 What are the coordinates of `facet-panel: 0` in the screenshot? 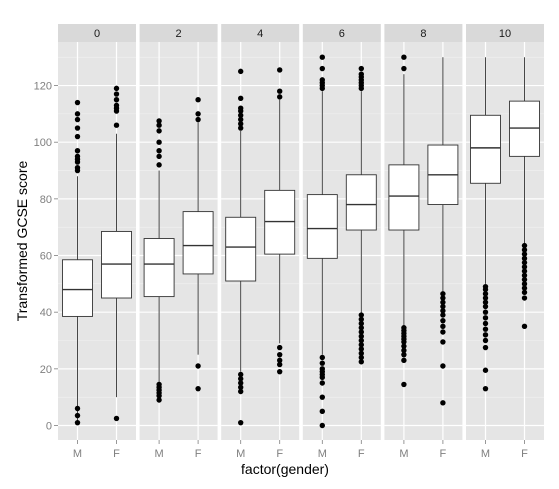 It's located at (97, 232).